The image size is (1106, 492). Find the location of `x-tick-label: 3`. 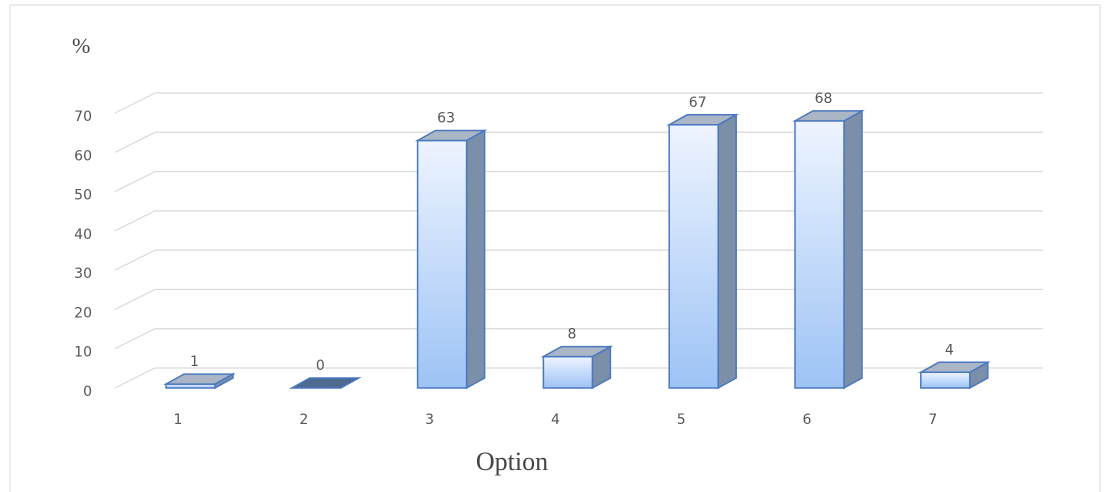

x-tick-label: 3 is located at coordinates (429, 420).